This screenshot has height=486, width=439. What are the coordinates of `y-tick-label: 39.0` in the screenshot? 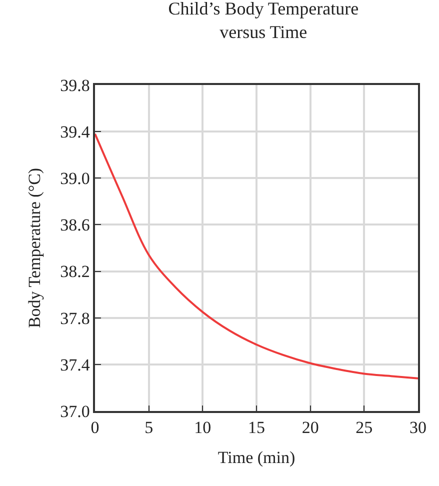 It's located at (75, 178).